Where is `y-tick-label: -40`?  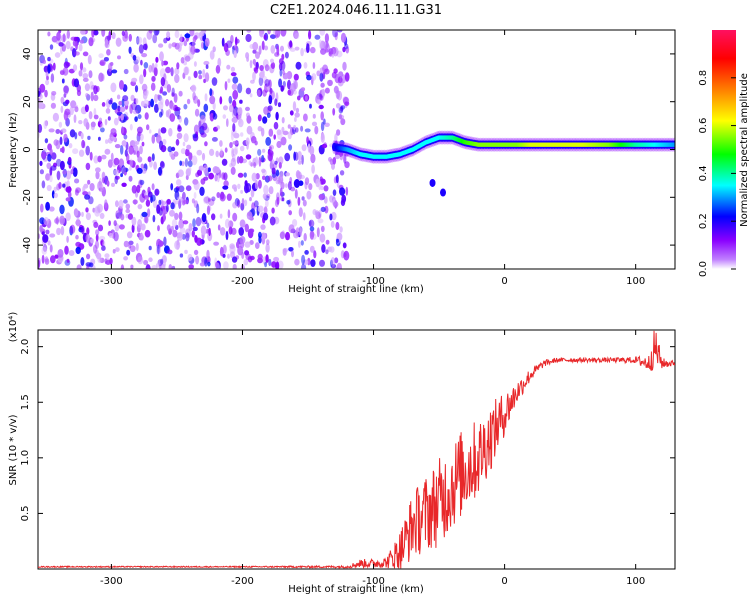 y-tick-label: -40 is located at coordinates (27, 245).